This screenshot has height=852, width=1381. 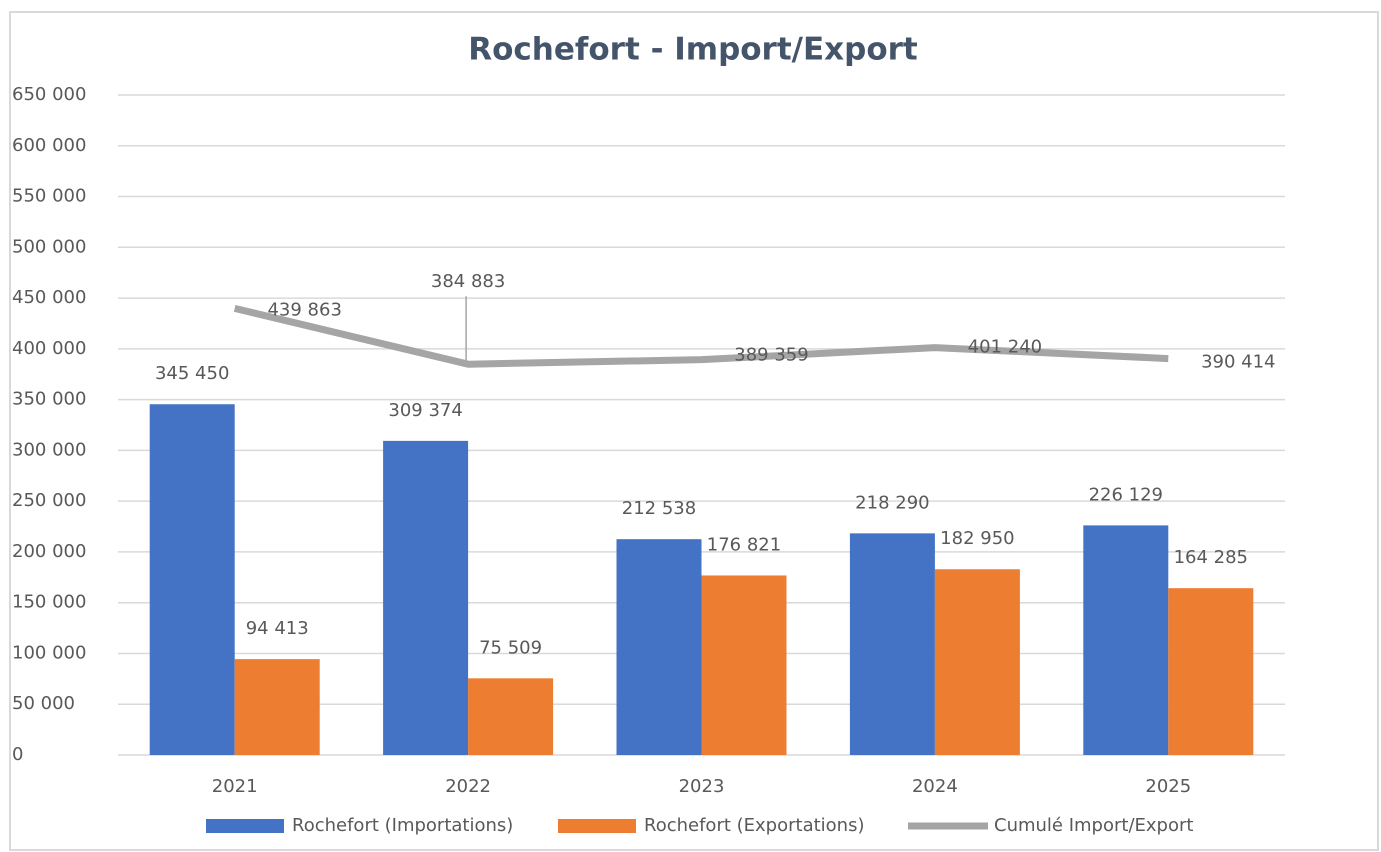 I want to click on y-tick-label: 300 000, so click(x=49, y=449).